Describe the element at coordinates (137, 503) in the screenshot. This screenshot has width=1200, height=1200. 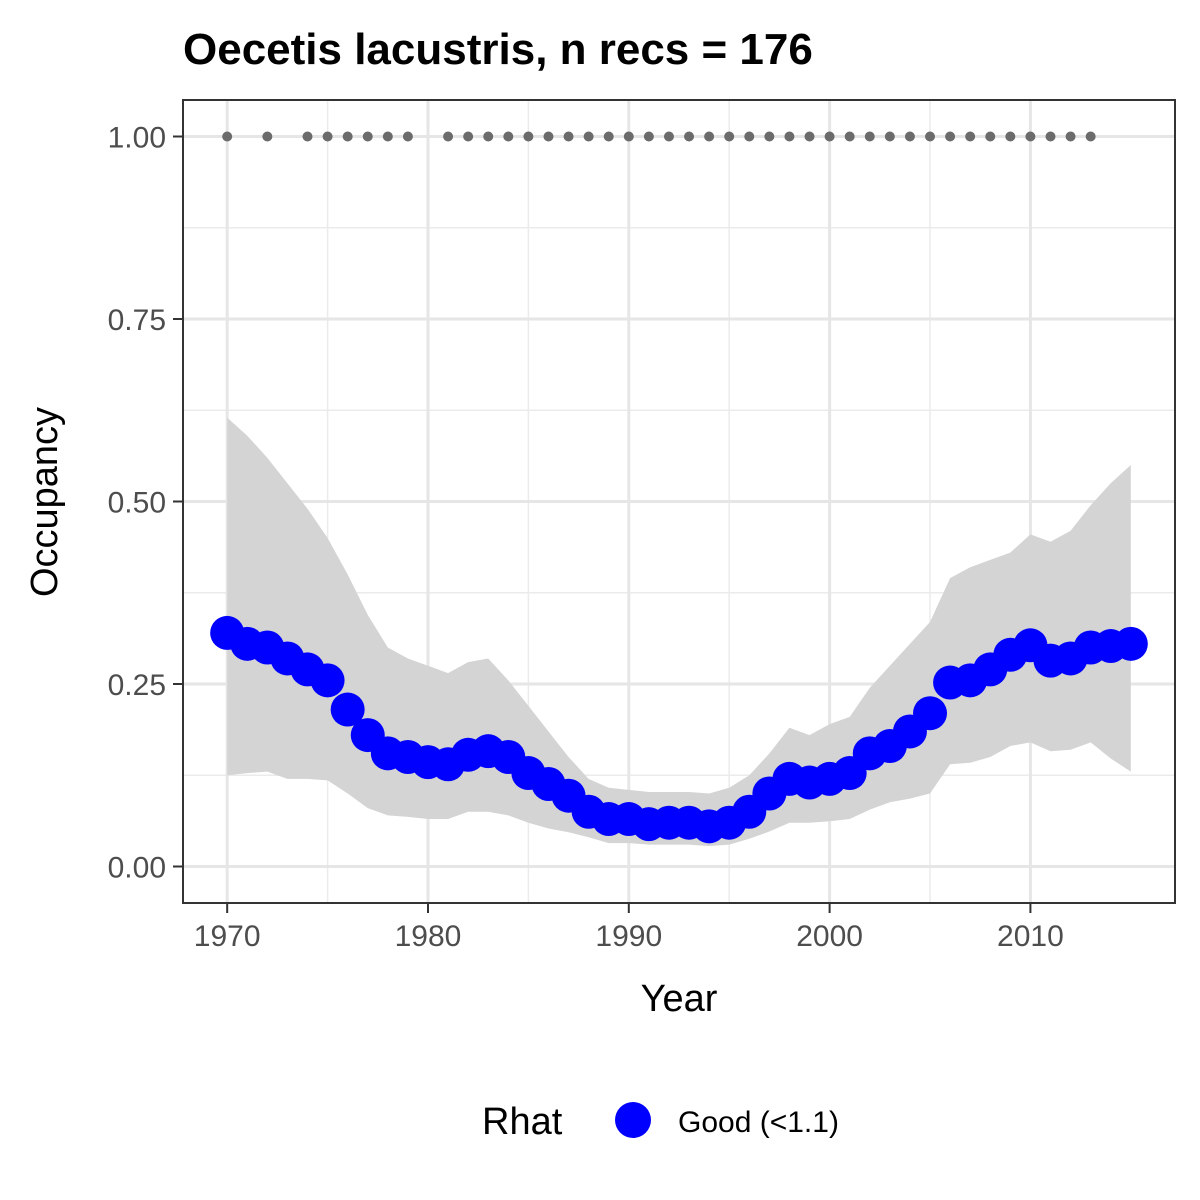
I see `y-tick-label: 0.50` at that location.